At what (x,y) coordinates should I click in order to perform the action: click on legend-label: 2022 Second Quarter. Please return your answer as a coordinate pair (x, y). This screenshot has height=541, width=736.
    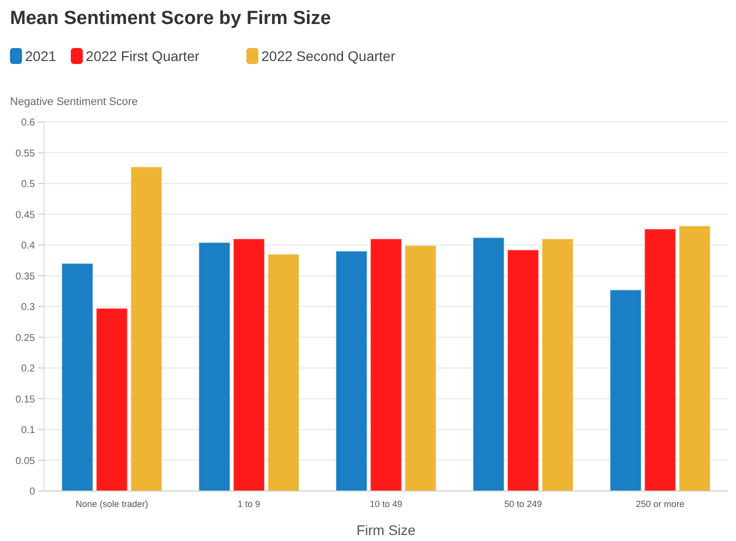
    Looking at the image, I should click on (328, 56).